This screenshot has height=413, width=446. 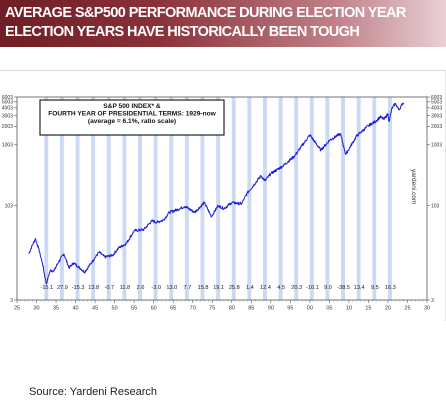 What do you see at coordinates (310, 309) in the screenshot?
I see `x-tick-label: 00` at bounding box center [310, 309].